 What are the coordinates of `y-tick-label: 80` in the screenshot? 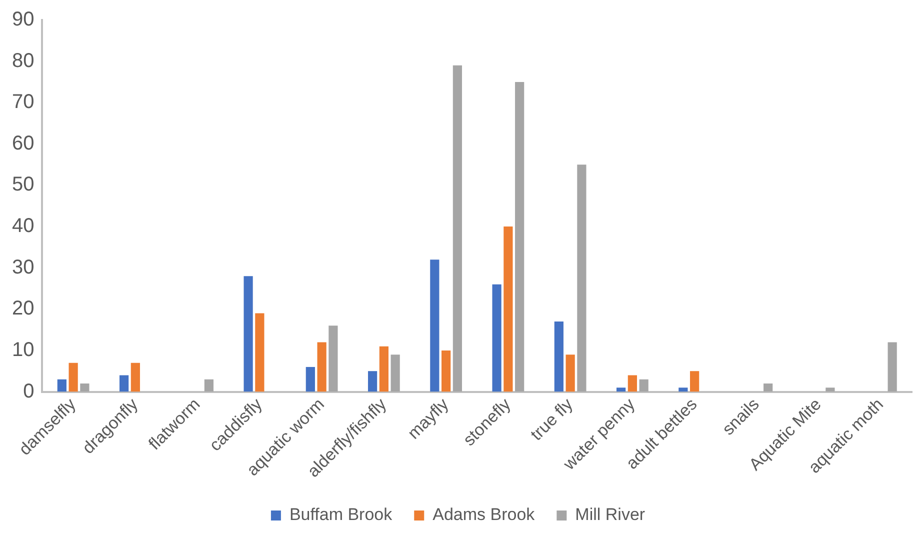 It's located at (23, 61).